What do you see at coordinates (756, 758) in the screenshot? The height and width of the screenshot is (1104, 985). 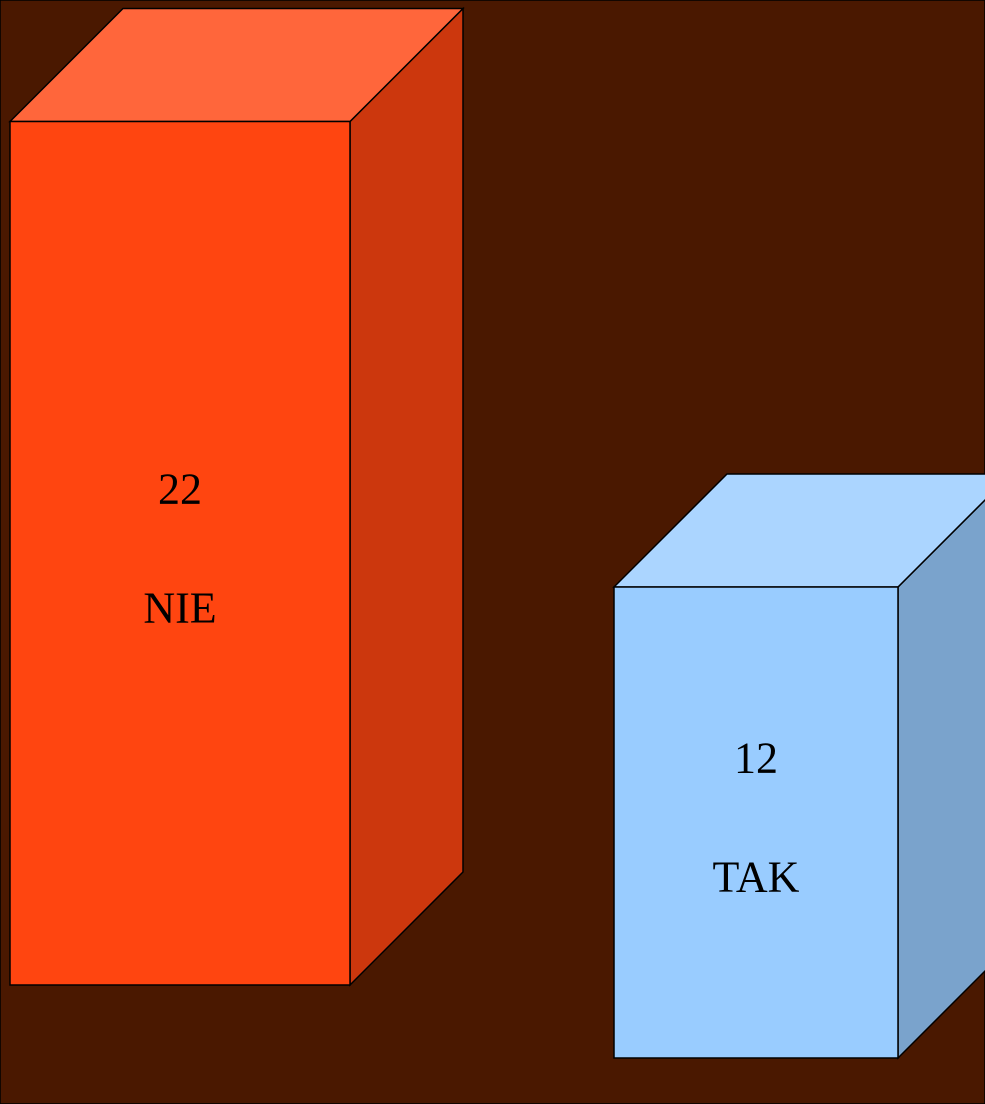 I see `value-label: 12` at bounding box center [756, 758].